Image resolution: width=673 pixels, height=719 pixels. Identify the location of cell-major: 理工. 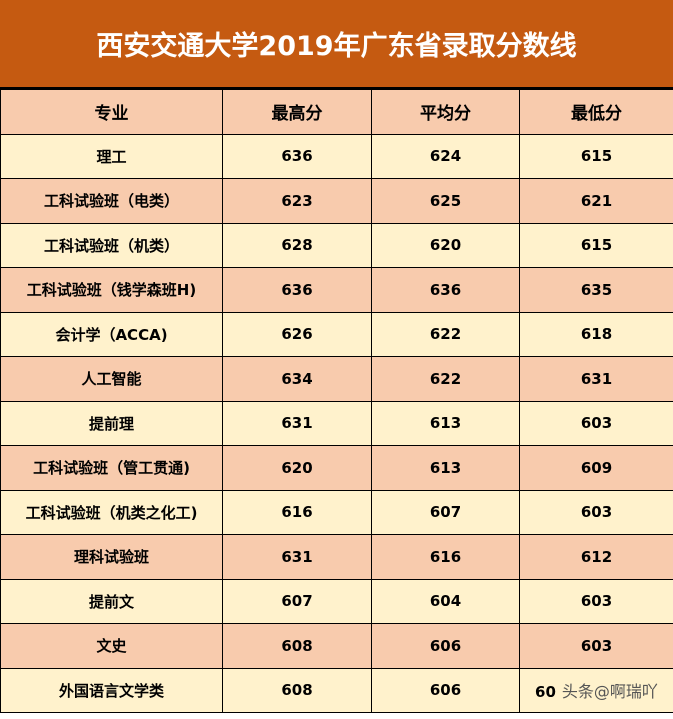
(111, 156).